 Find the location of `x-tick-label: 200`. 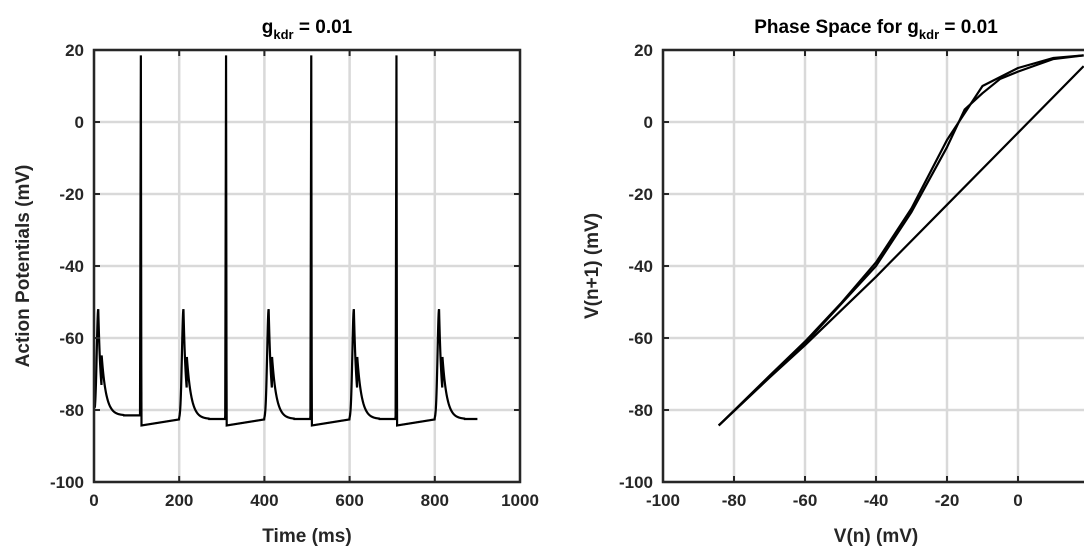

x-tick-label: 200 is located at coordinates (179, 500).